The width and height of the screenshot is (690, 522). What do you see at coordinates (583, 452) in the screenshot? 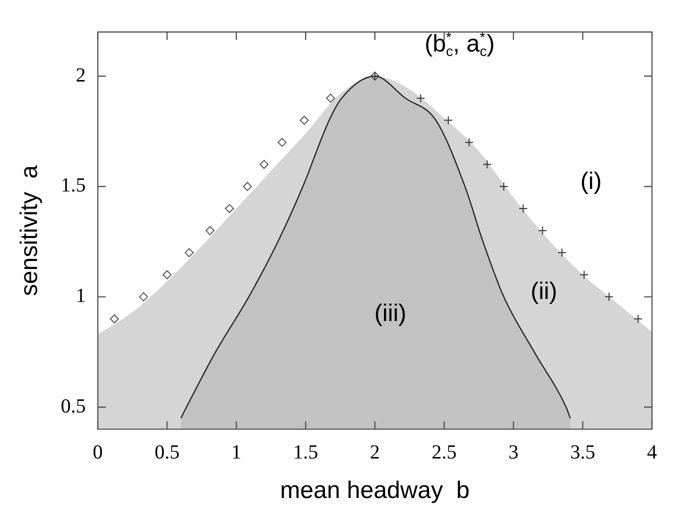
I see `x-tick-label: 3.5` at bounding box center [583, 452].